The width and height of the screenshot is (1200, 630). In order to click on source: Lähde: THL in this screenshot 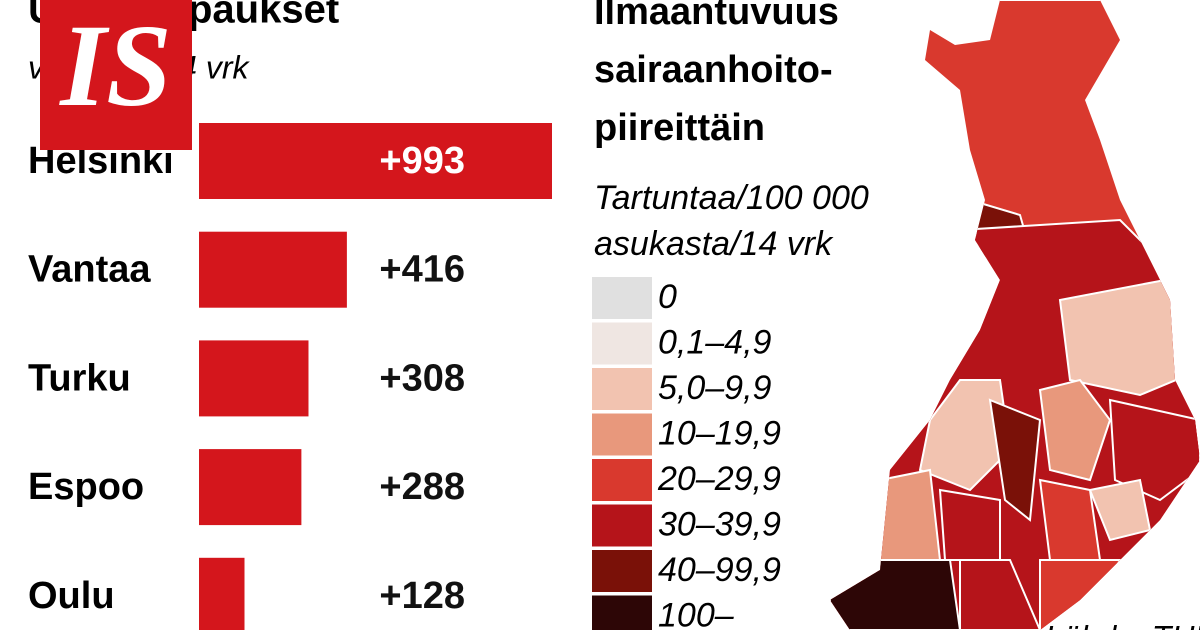, I will do `click(1122, 624)`.